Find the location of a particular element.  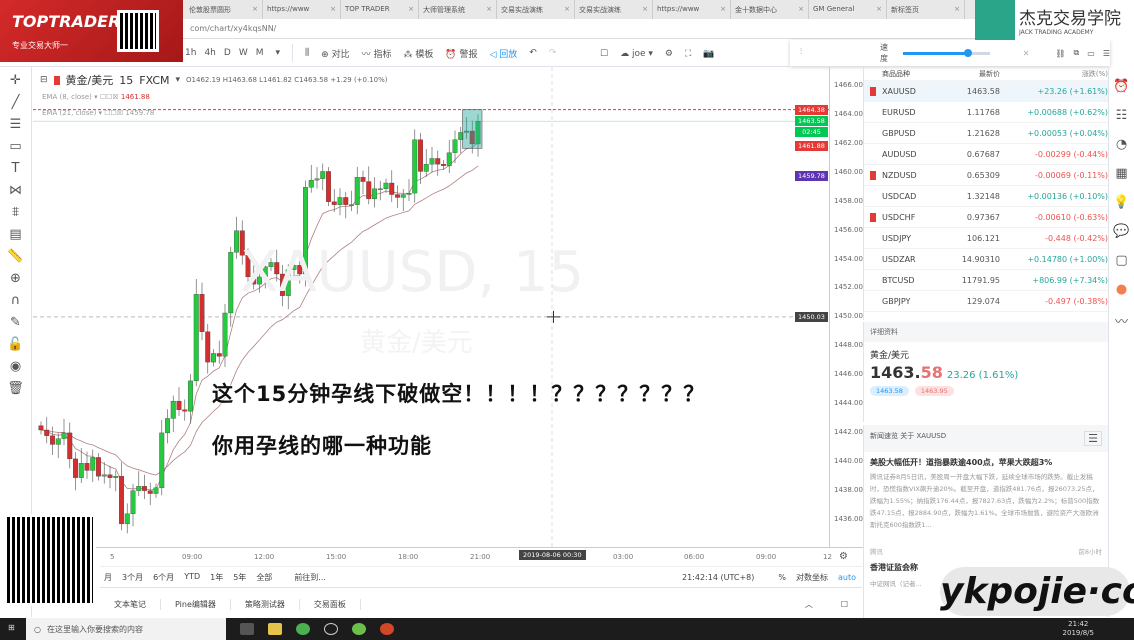

range-button: 月 is located at coordinates (108, 577).